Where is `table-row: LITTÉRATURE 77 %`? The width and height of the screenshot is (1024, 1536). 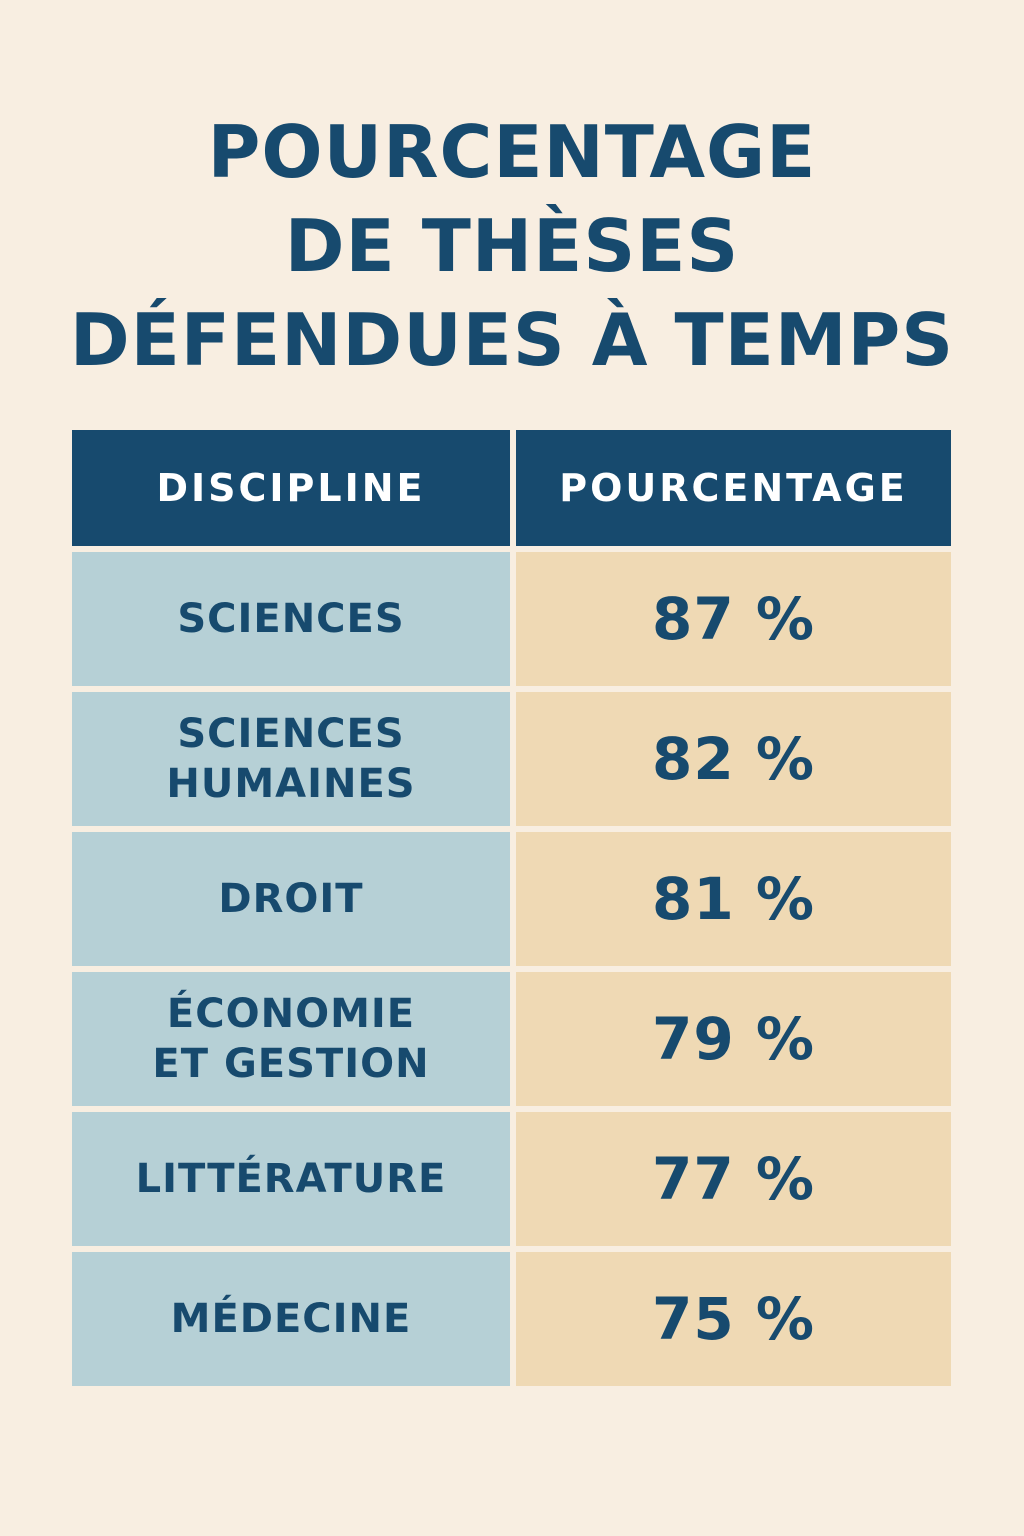
table-row: LITTÉRATURE 77 % is located at coordinates (511, 1179).